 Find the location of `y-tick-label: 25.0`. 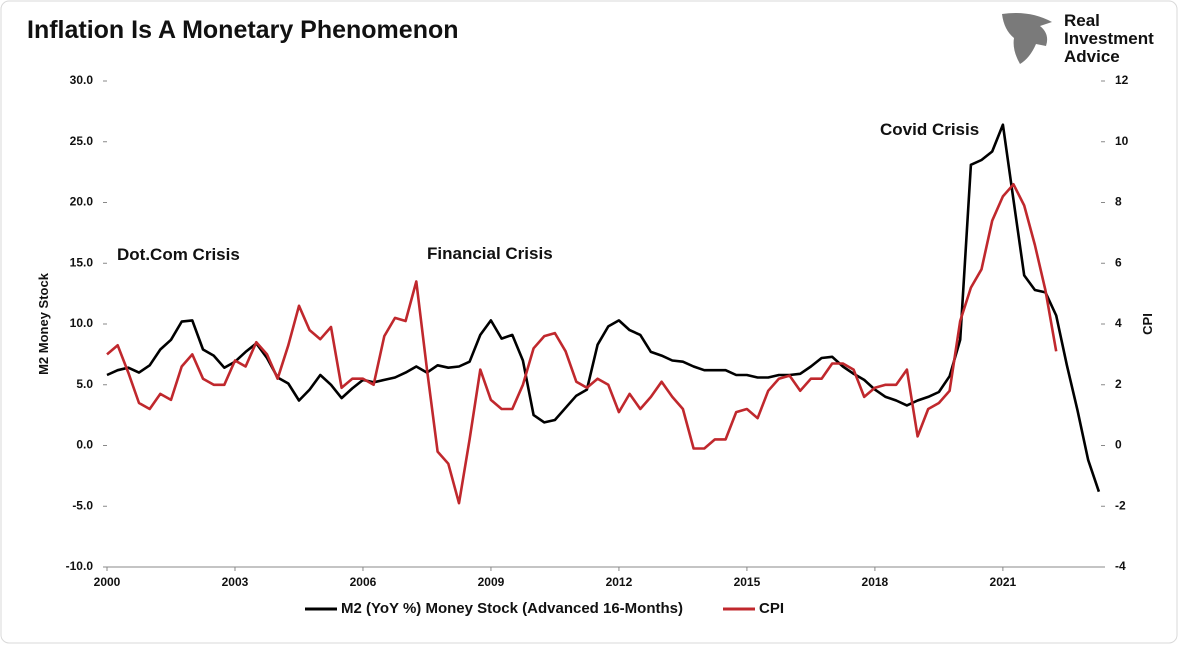

y-tick-label: 25.0 is located at coordinates (82, 141).